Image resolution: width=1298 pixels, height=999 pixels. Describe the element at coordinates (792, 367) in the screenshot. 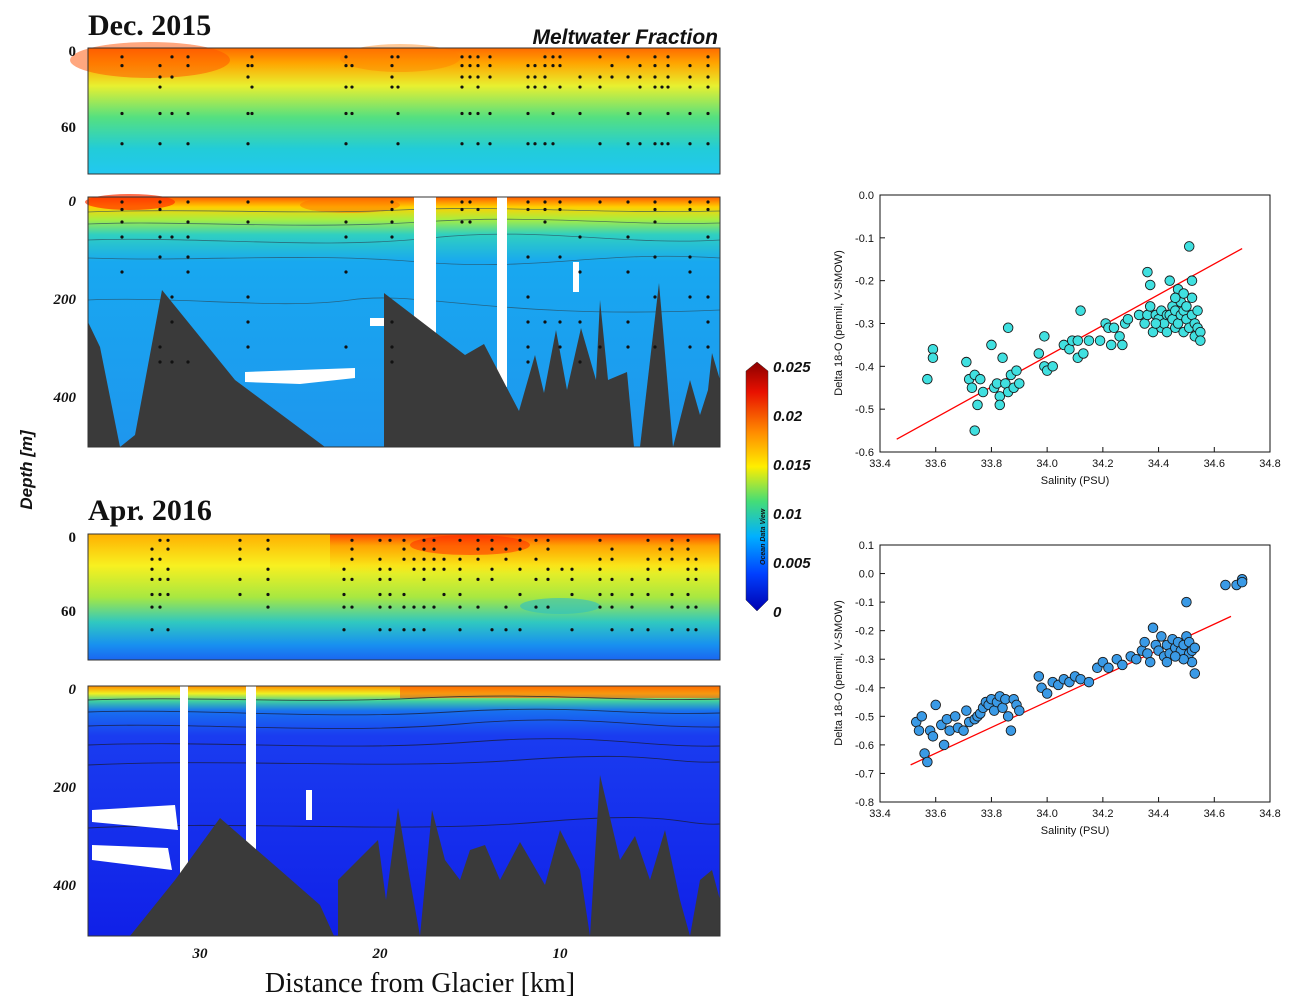

I see `colorbar-tick: 0.025` at that location.